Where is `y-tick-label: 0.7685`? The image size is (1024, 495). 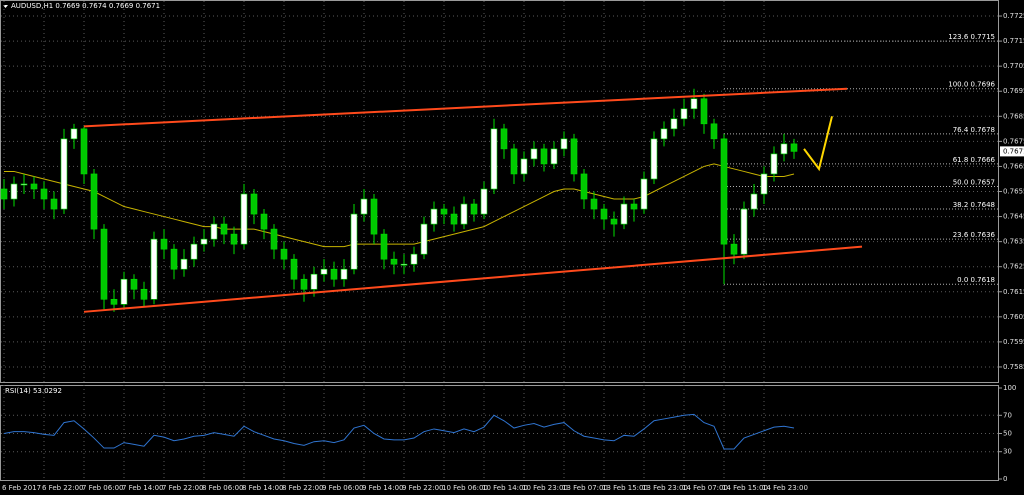 y-tick-label: 0.7685 is located at coordinates (1013, 116).